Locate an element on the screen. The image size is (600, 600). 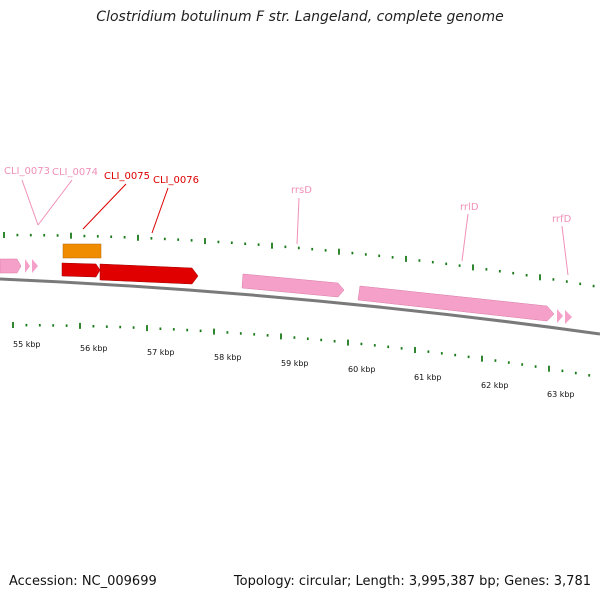
kbp-label-55: 55 kbp is located at coordinates (27, 344).